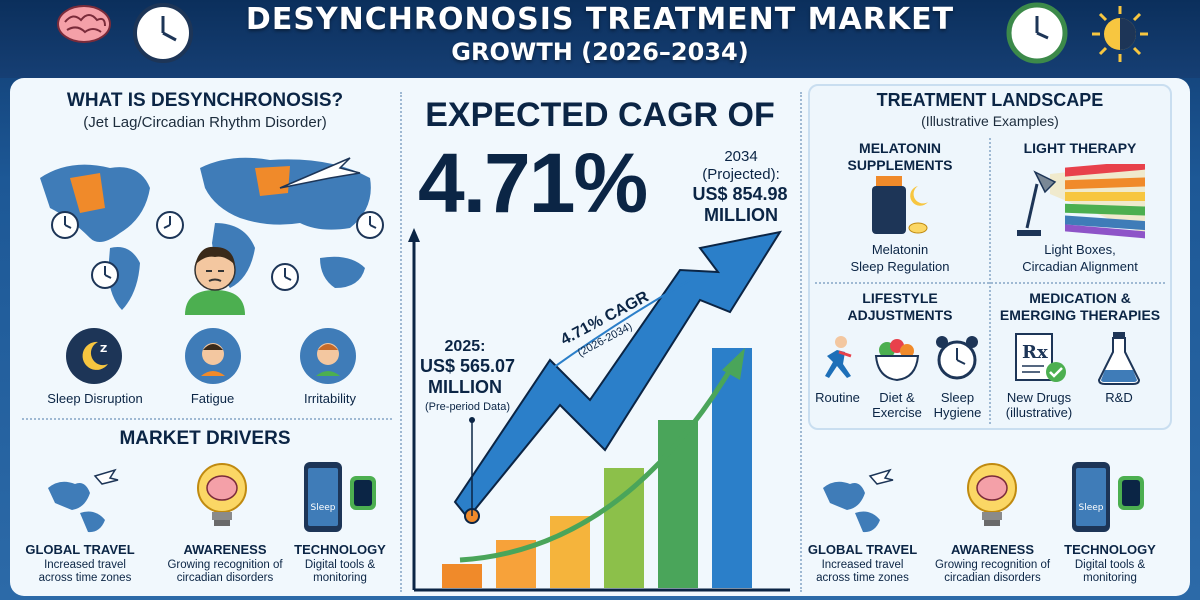 Image resolution: width=1200 pixels, height=600 pixels. Describe the element at coordinates (328, 356) in the screenshot. I see `symptom-irritability-icon` at that location.